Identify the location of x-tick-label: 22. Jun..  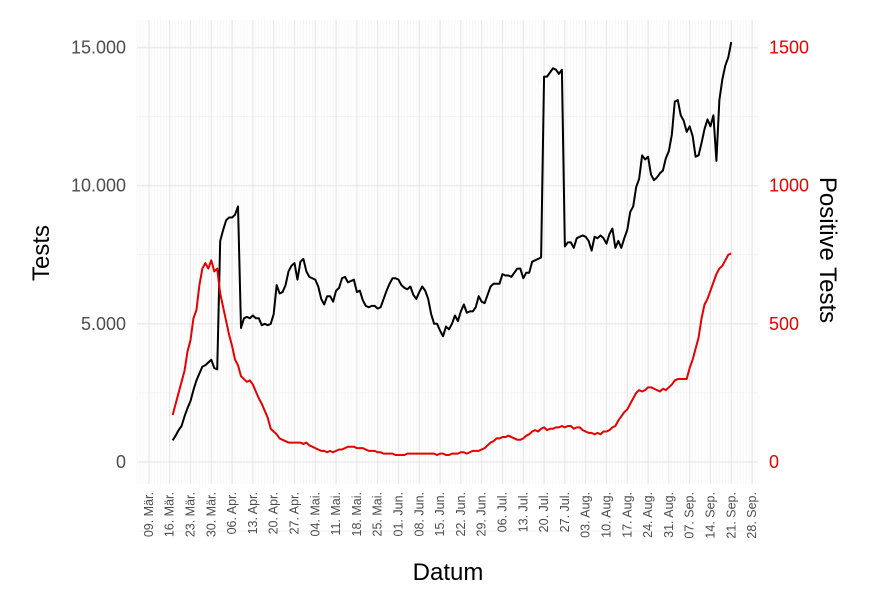
(461, 514).